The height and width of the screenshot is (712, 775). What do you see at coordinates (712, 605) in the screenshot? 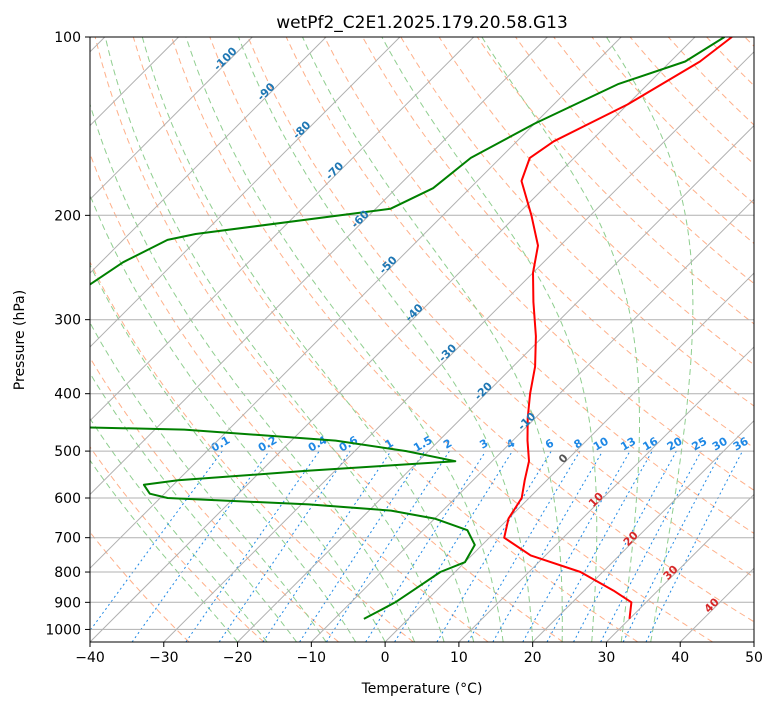
I see `isotherm-label: 40` at bounding box center [712, 605].